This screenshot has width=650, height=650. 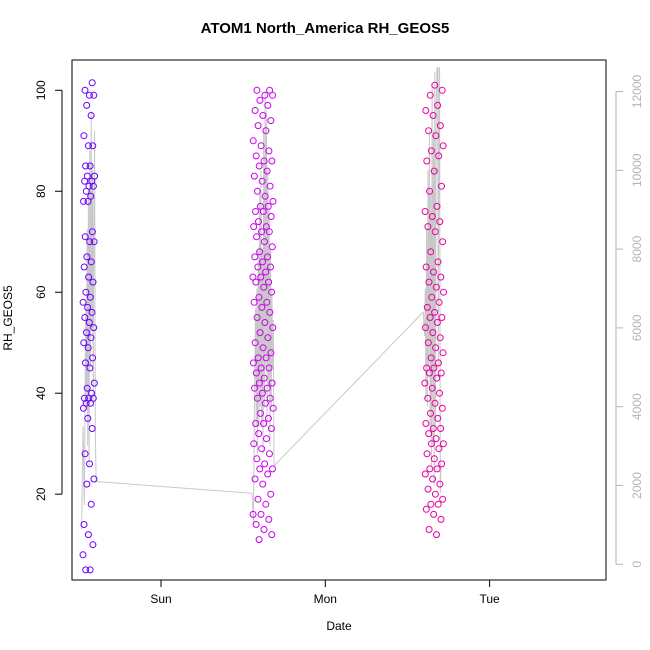 What do you see at coordinates (8, 318) in the screenshot?
I see `y-axis-label-text: RH_GEOS5` at bounding box center [8, 318].